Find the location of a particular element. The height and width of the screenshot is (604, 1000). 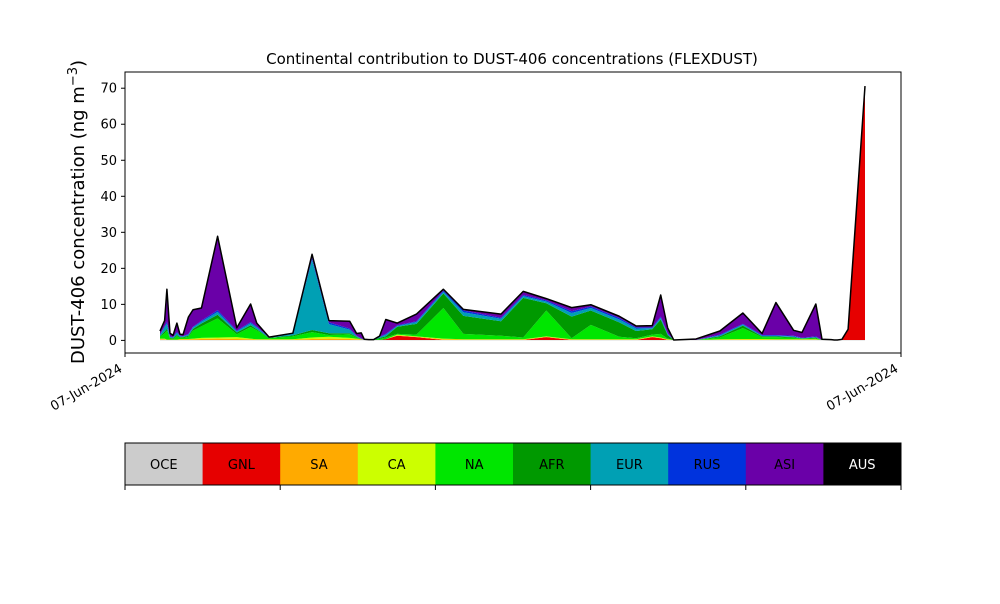

legend-label-sa: SA is located at coordinates (318, 465).